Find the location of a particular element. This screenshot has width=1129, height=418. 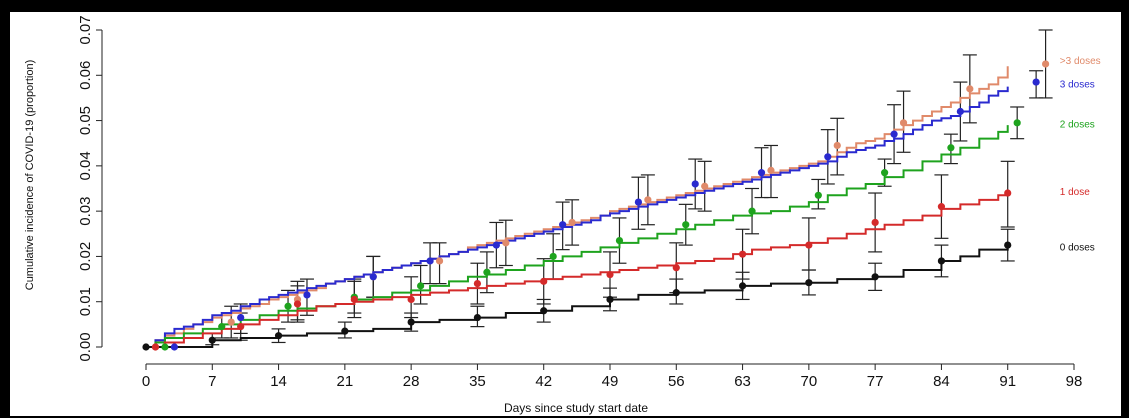

y-tick-label: 0.02 is located at coordinates (85, 256).